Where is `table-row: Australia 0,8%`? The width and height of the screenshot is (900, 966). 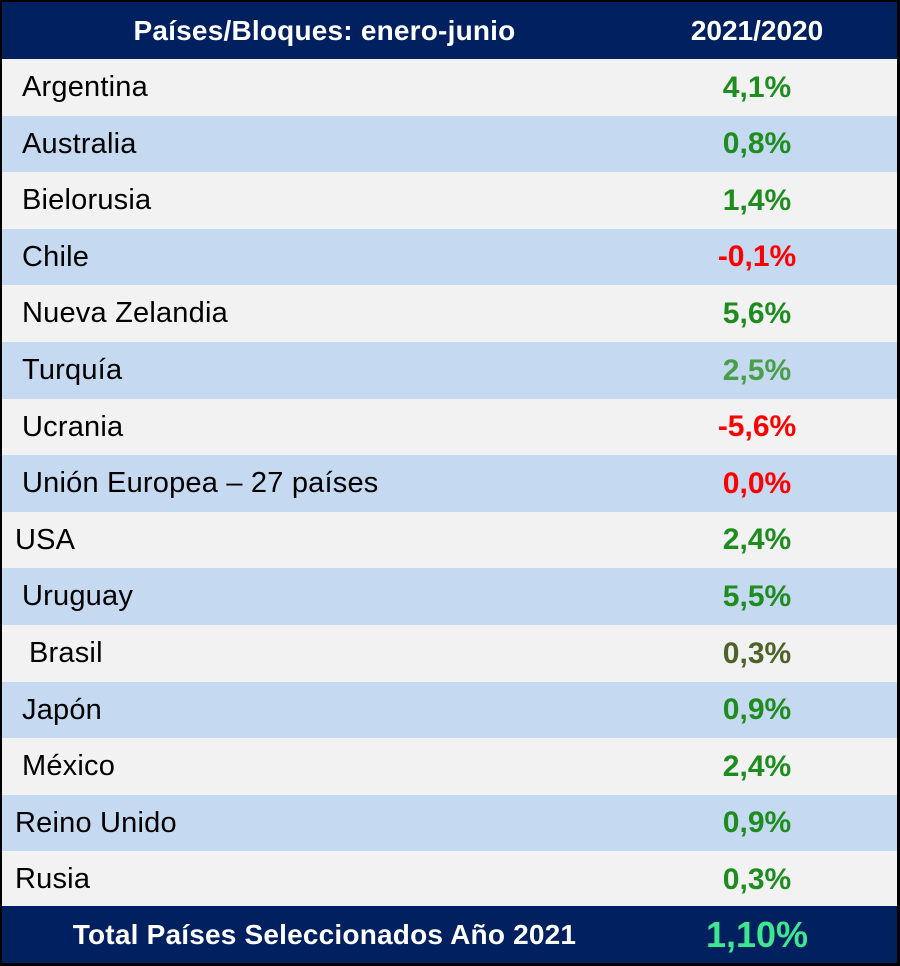
table-row: Australia 0,8% is located at coordinates (449, 144).